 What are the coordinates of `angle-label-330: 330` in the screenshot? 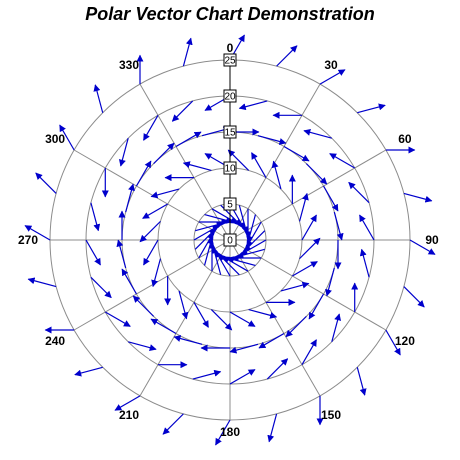 It's located at (129, 65).